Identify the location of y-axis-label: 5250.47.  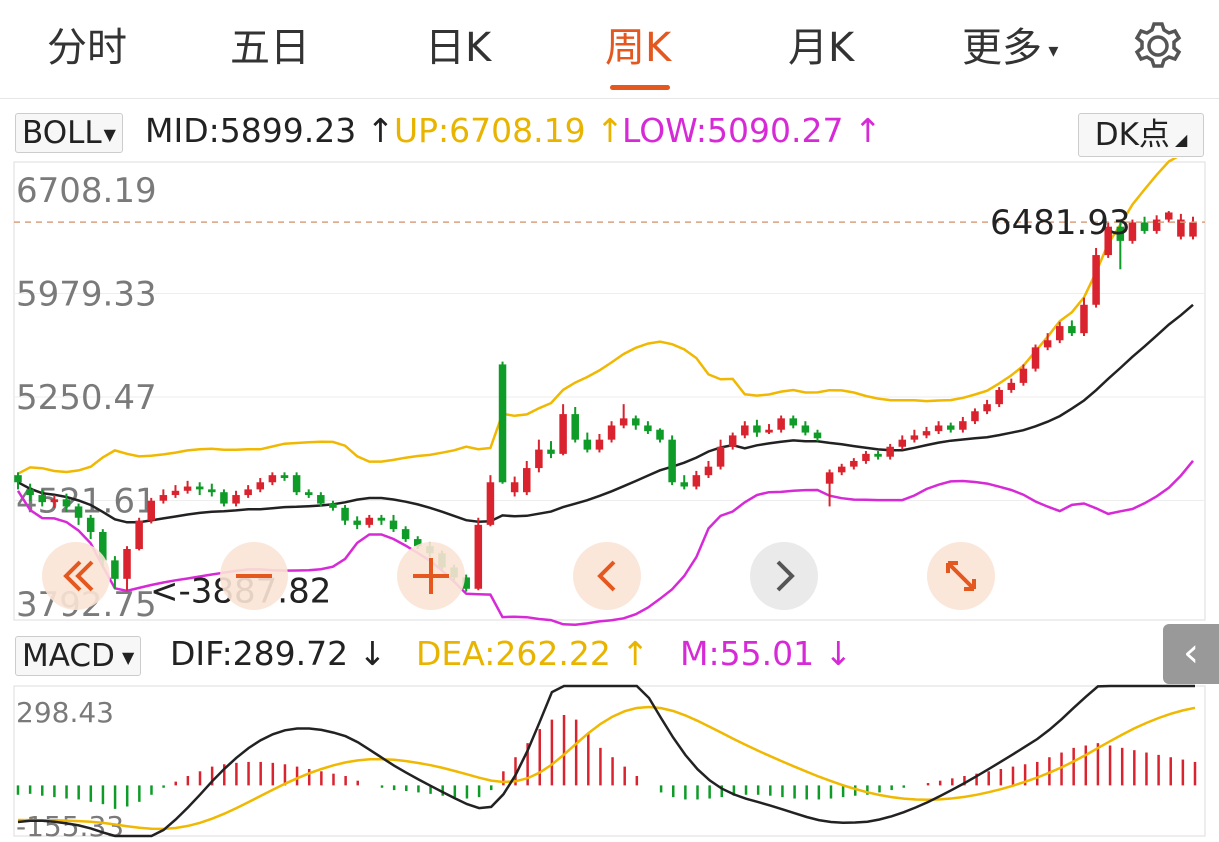
(86, 398).